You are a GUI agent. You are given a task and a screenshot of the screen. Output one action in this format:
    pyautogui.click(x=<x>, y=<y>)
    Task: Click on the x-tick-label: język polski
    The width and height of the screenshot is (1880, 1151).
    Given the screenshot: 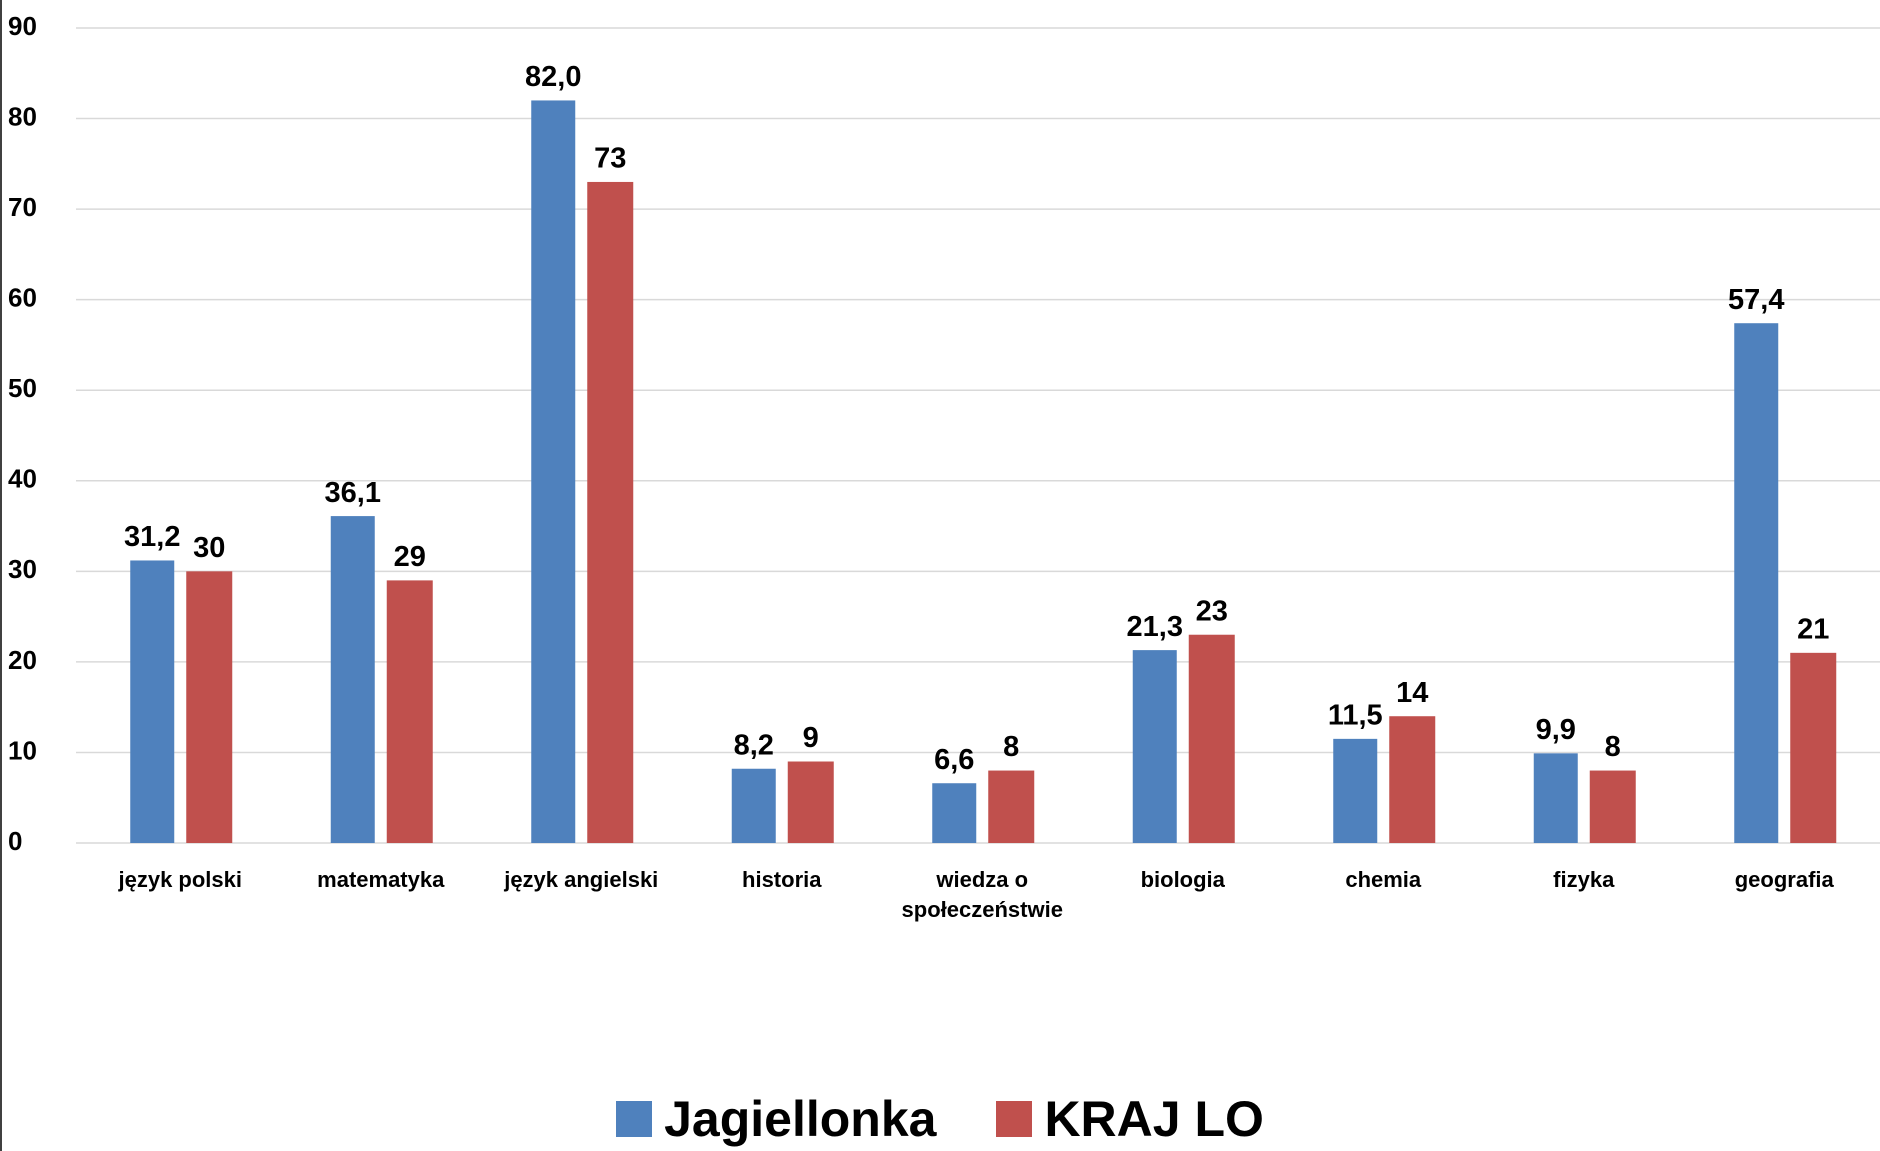 What is the action you would take?
    pyautogui.click(x=180, y=879)
    